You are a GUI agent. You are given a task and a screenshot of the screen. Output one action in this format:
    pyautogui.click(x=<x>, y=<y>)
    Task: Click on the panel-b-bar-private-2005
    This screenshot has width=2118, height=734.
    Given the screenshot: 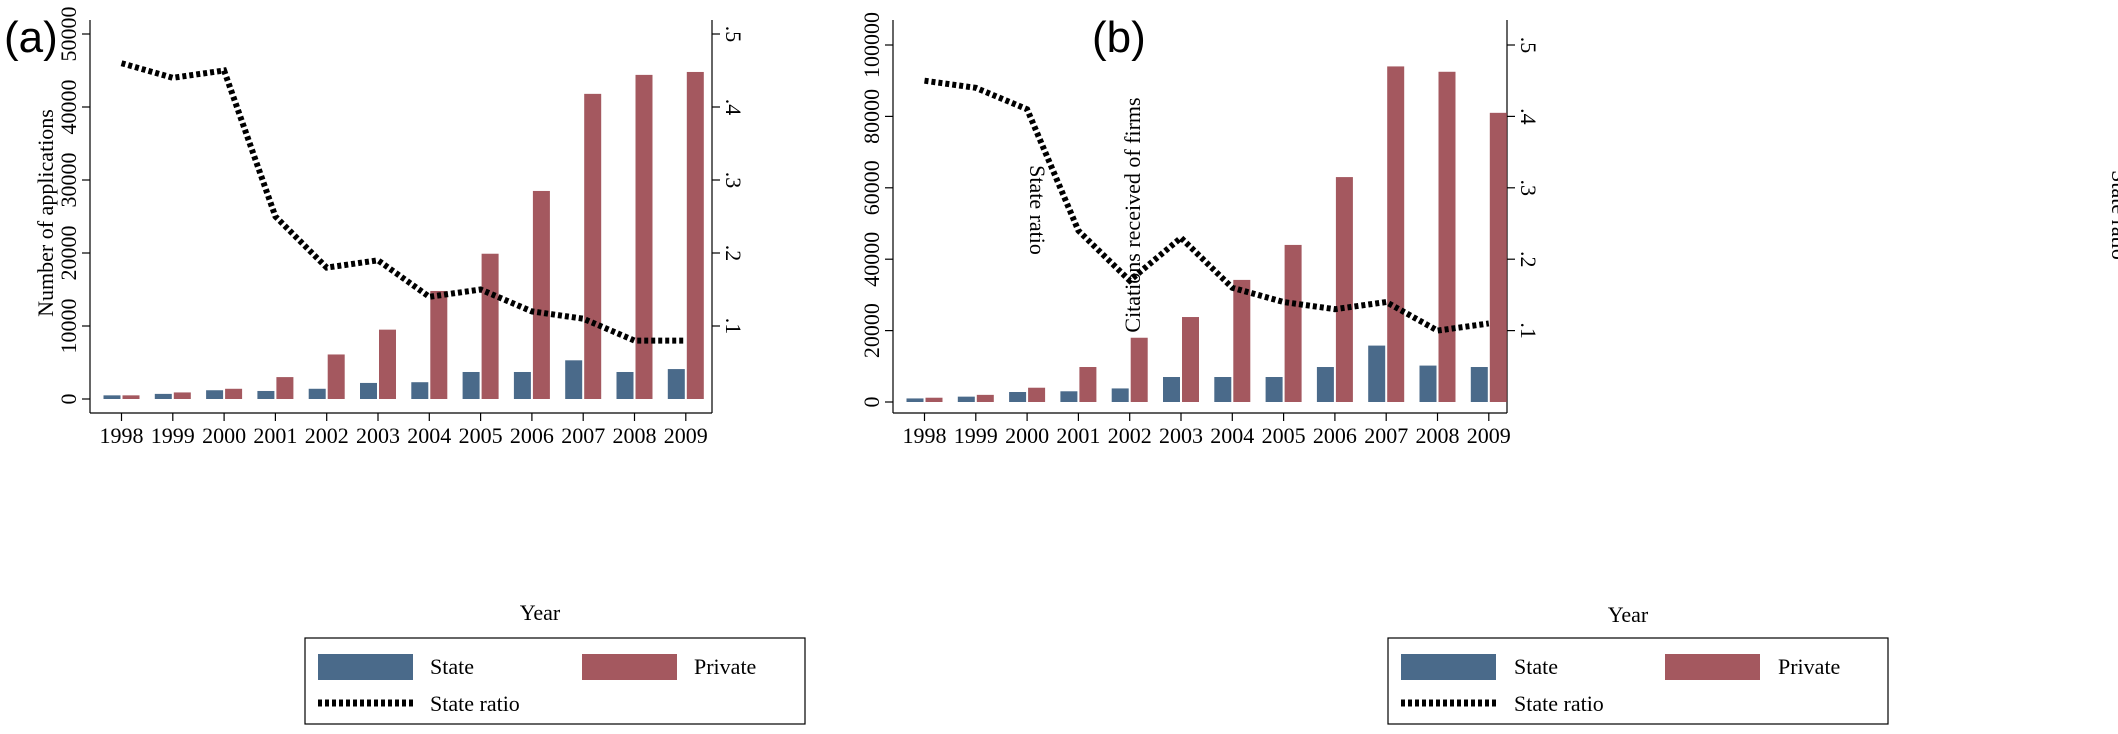 What is the action you would take?
    pyautogui.click(x=1293, y=323)
    